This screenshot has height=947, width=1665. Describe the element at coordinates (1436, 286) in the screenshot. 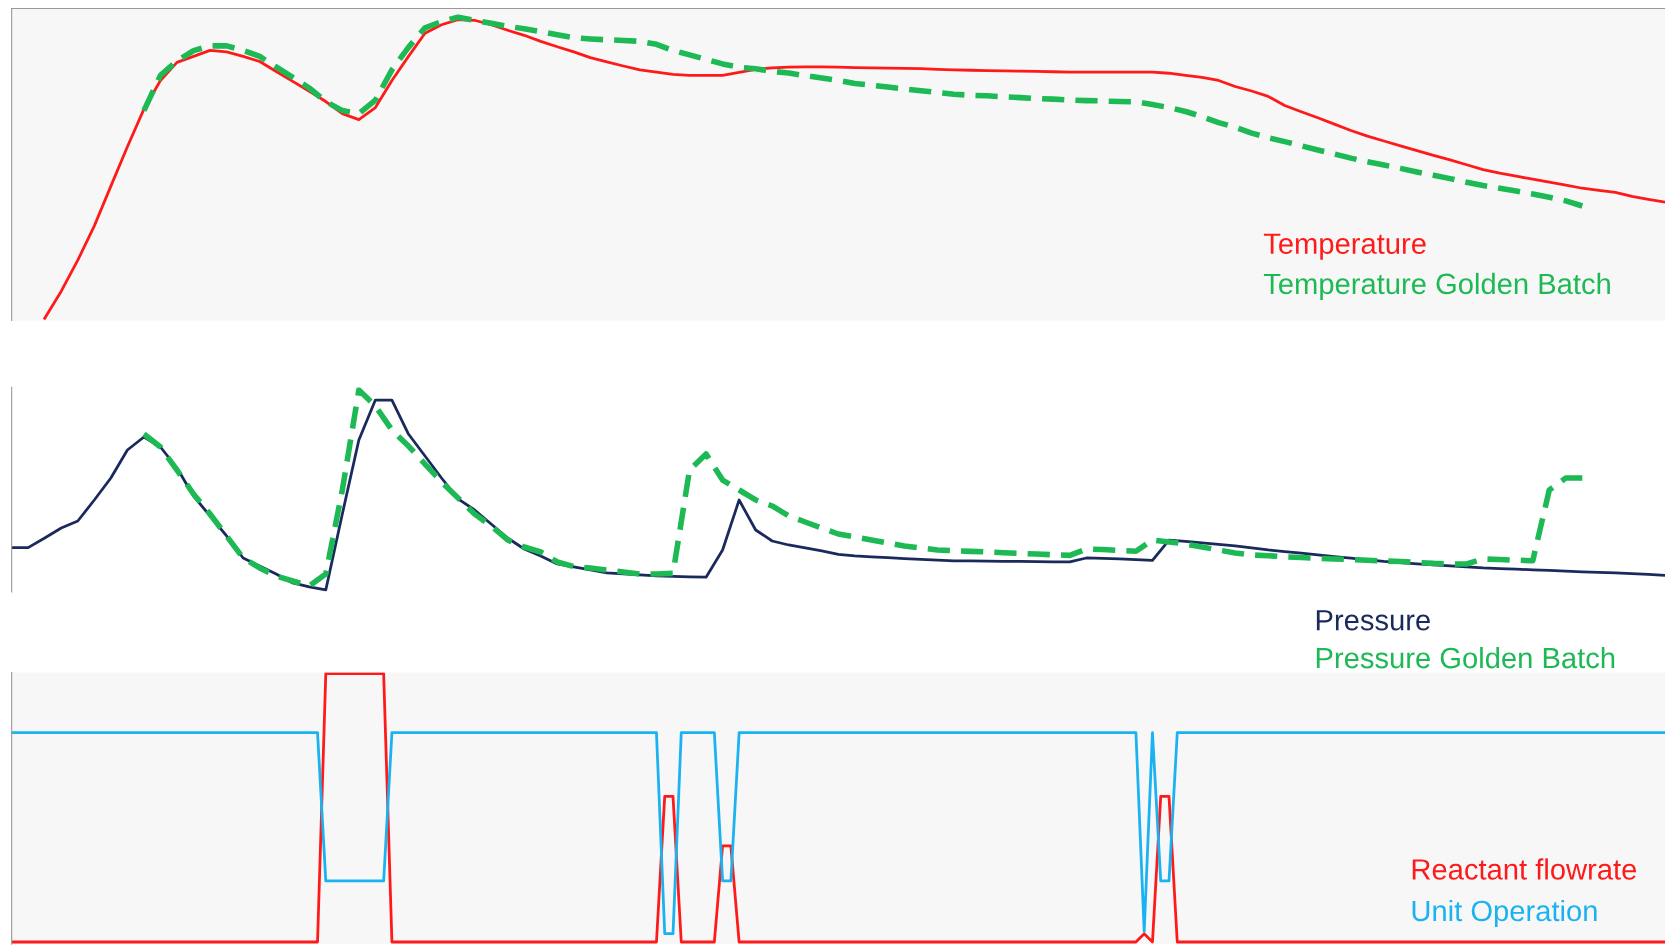

I see `text: Temperature Golden Batch` at that location.